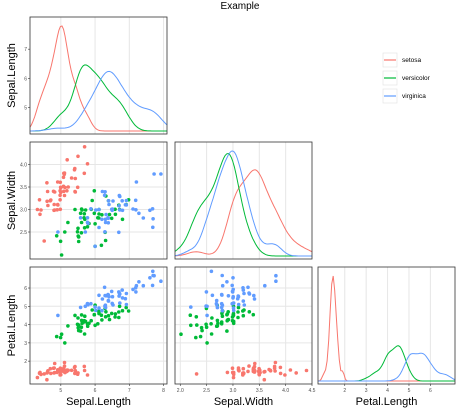 The width and height of the screenshot is (474, 411). I want to click on x-tick-label: 4.5, so click(312, 391).